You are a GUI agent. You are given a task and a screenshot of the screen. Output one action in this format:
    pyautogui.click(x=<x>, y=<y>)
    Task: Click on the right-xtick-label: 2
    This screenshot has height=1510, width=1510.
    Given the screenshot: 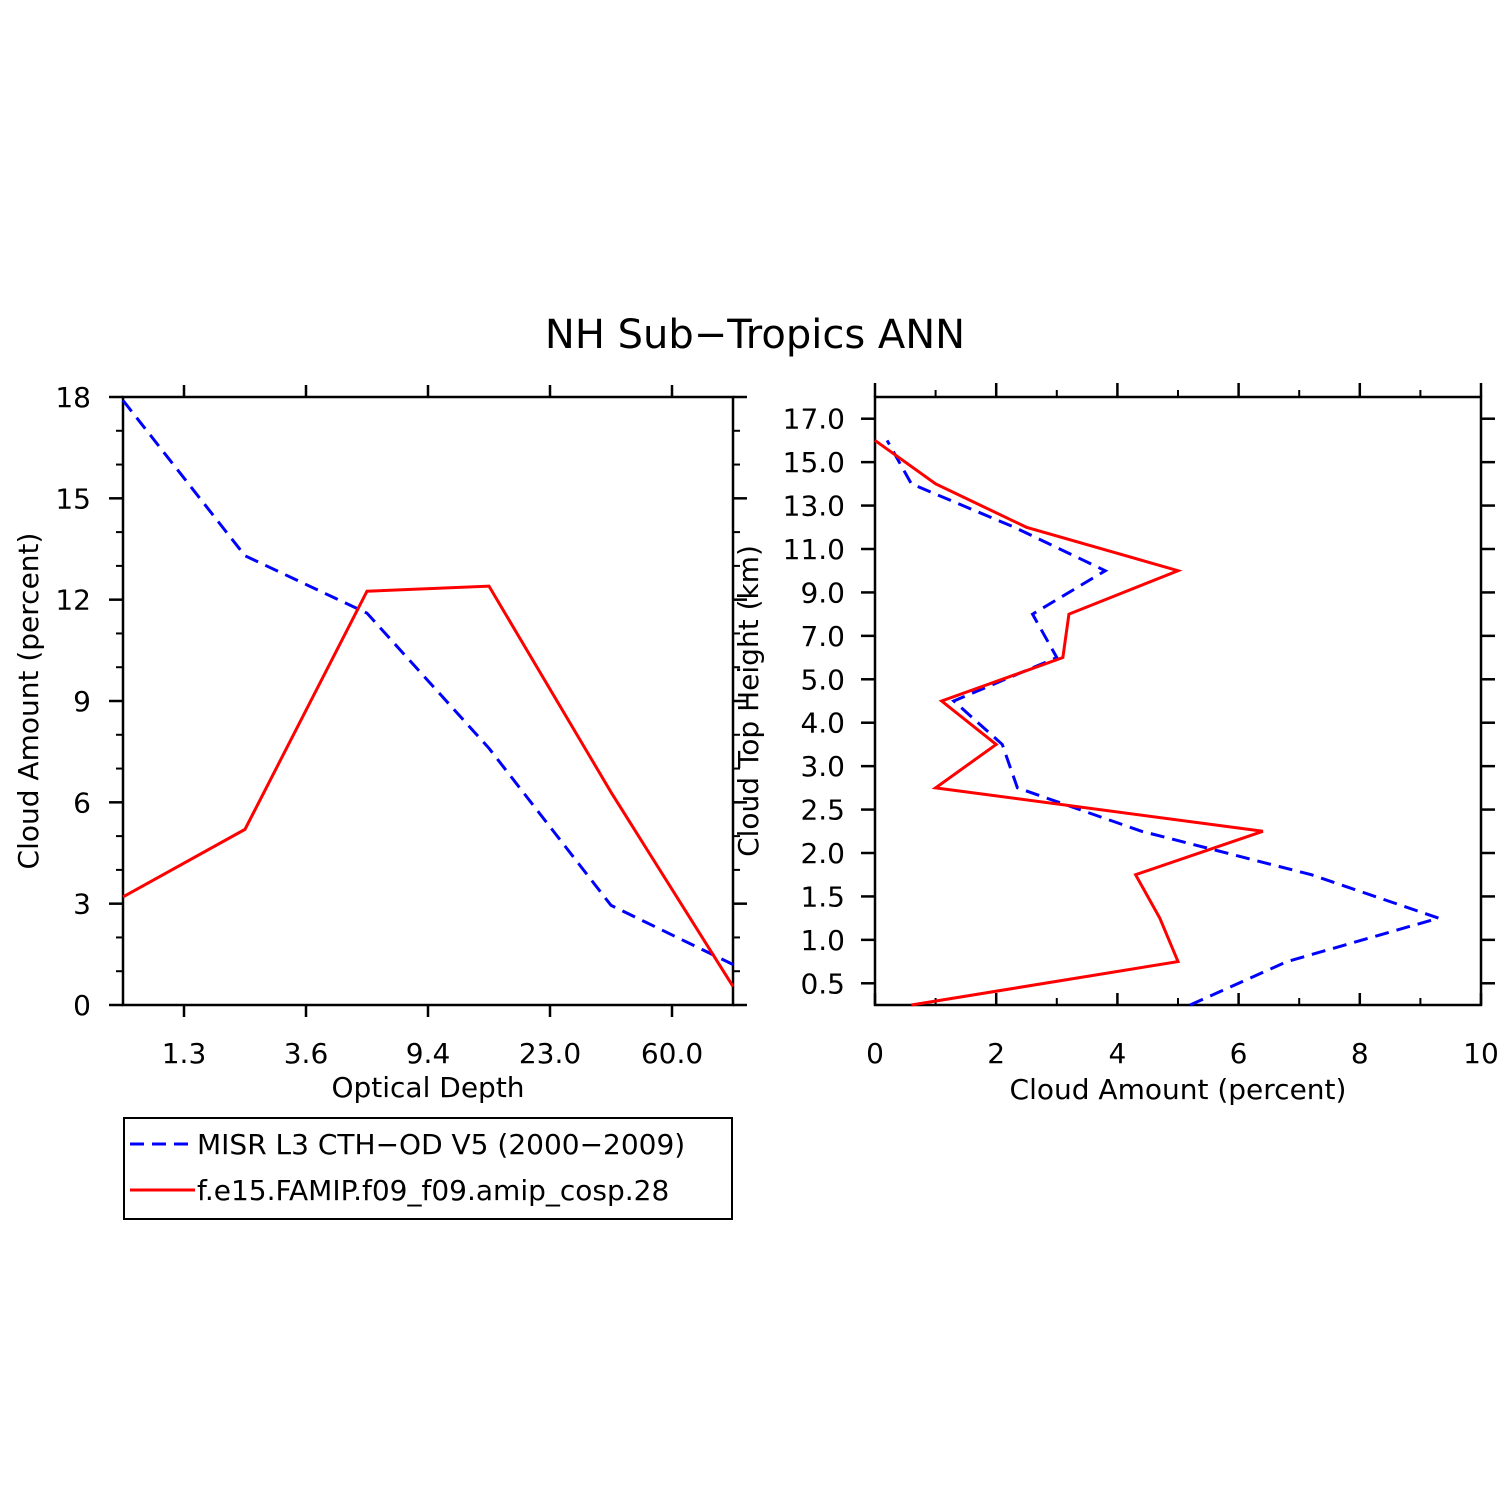 What is the action you would take?
    pyautogui.click(x=996, y=1053)
    